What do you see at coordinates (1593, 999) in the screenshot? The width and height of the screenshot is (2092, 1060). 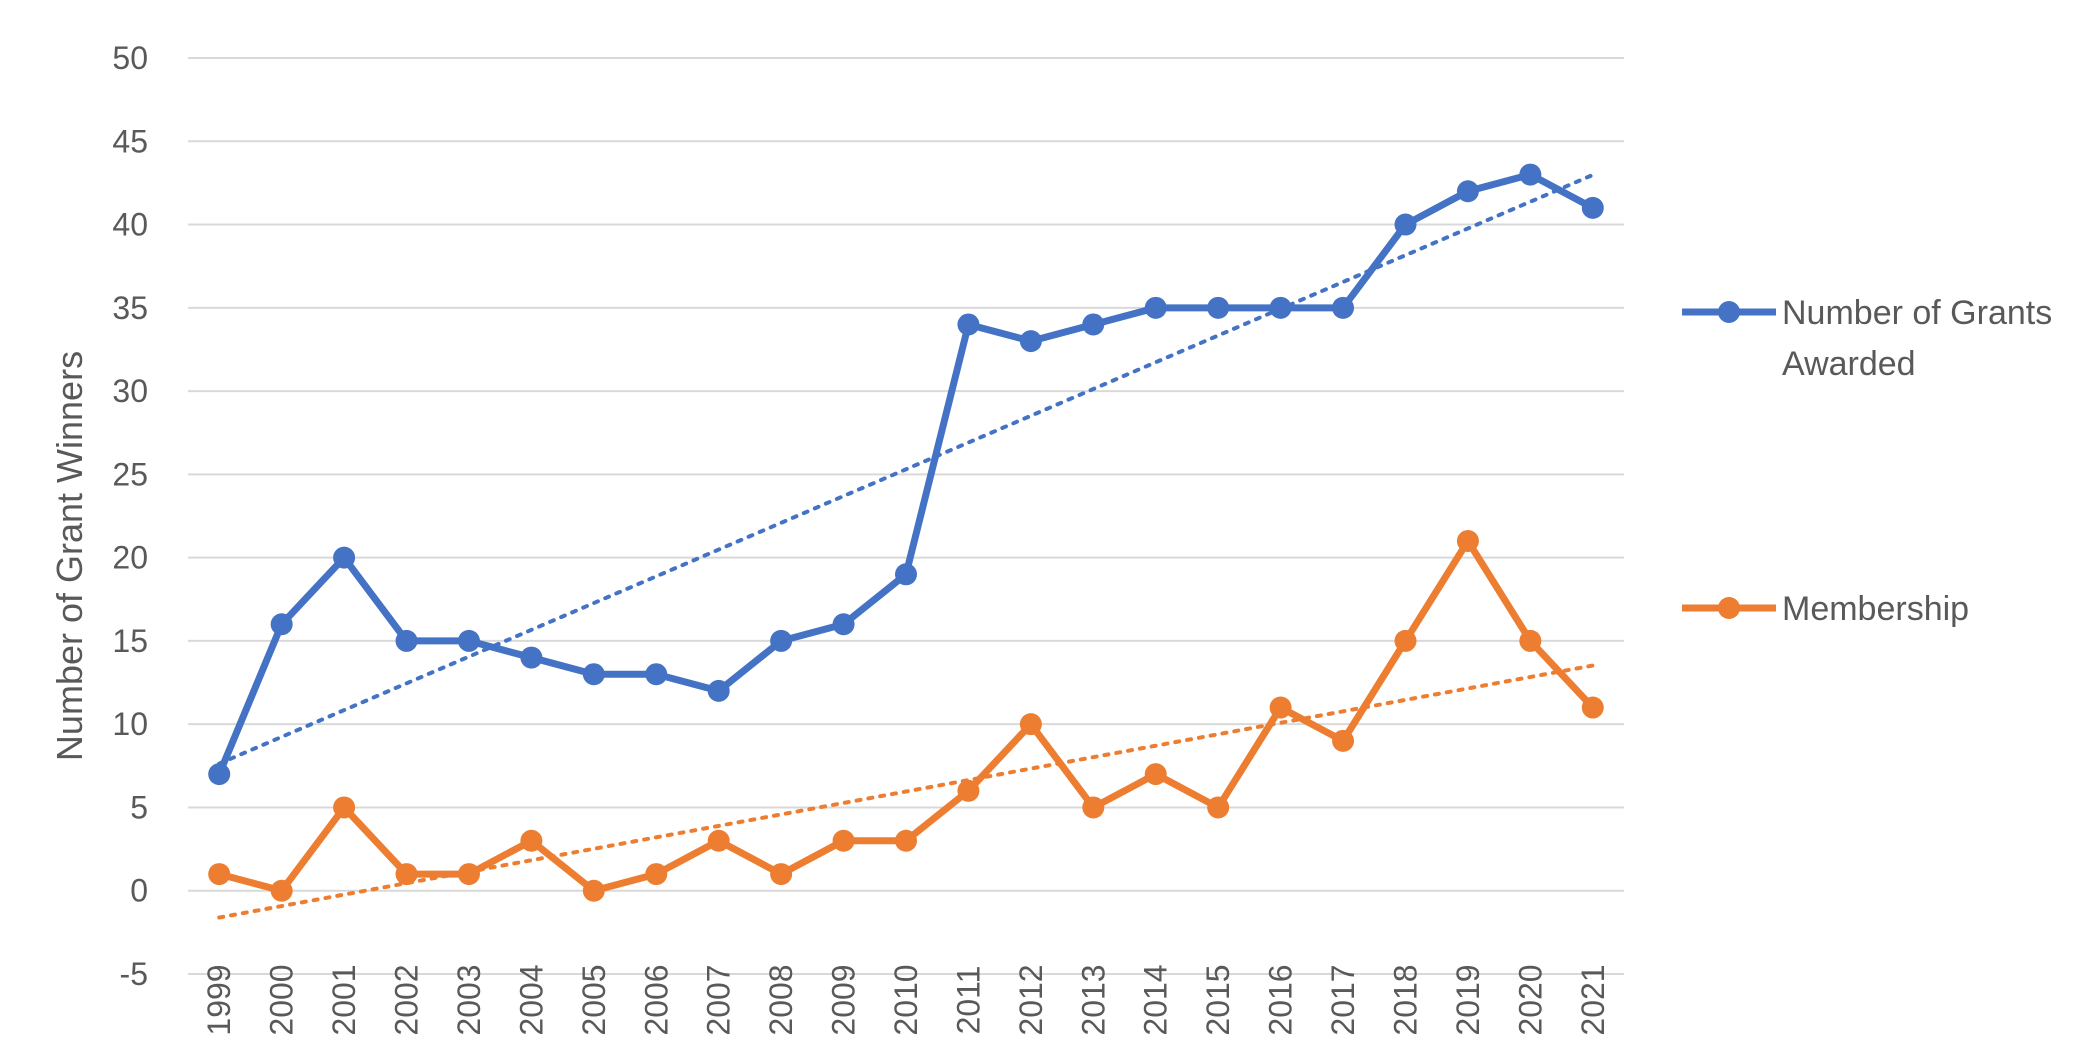 I see `x-tick-label: 2021` at bounding box center [1593, 999].